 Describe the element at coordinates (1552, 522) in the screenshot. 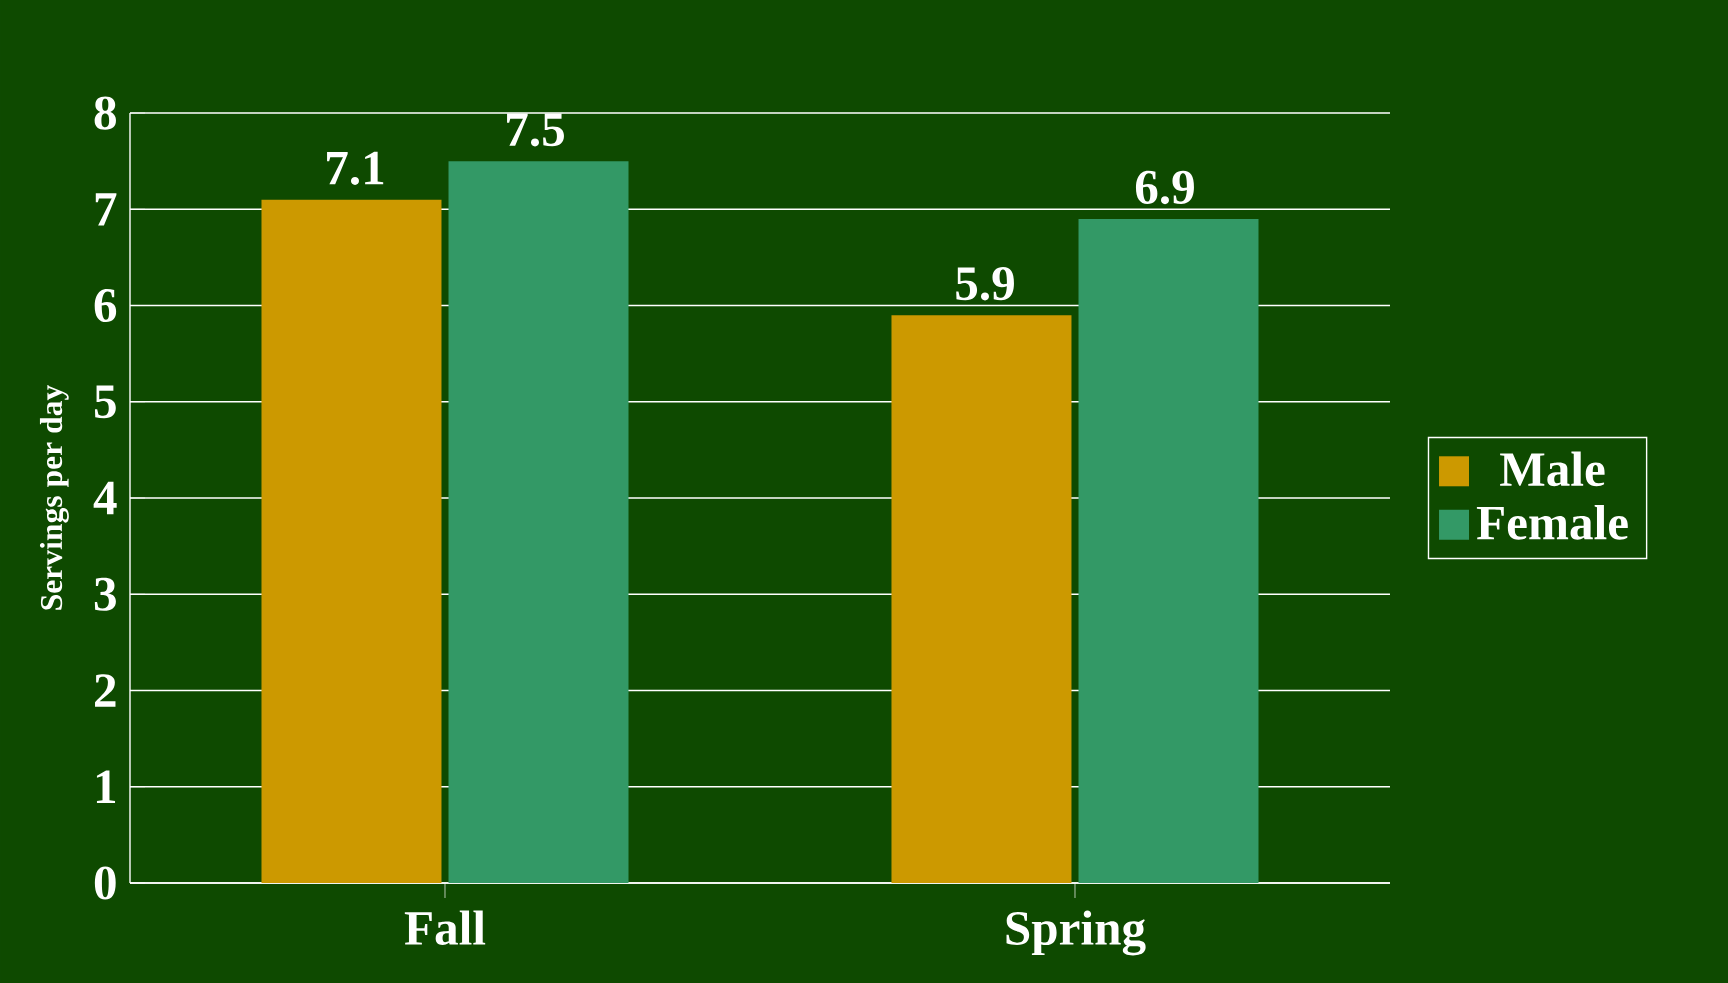

I see `legend-label: Female` at that location.